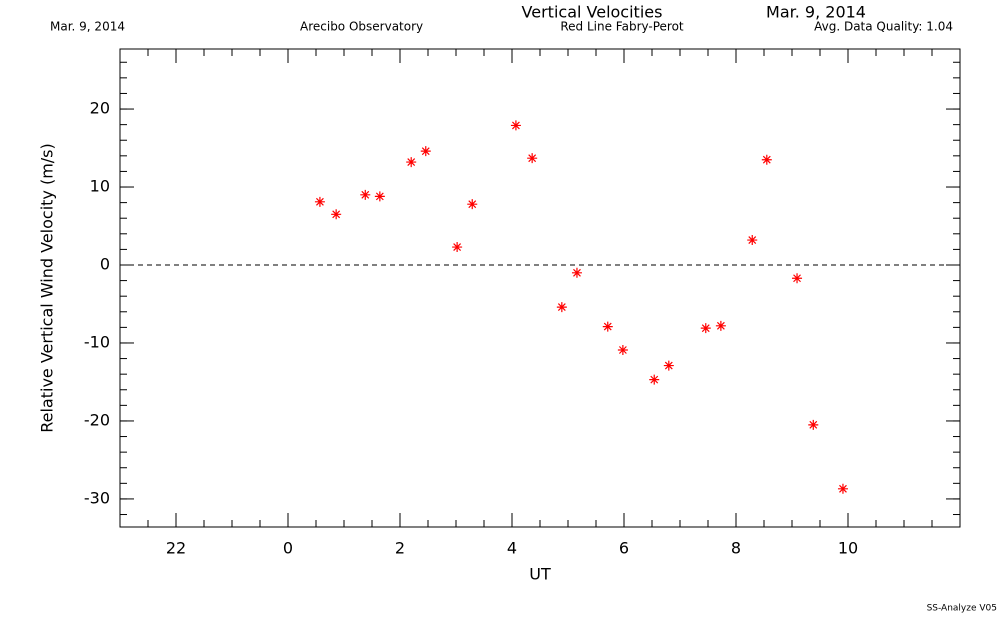 The height and width of the screenshot is (625, 1000). I want to click on date-right: Mar. 9, 2014, so click(816, 12).